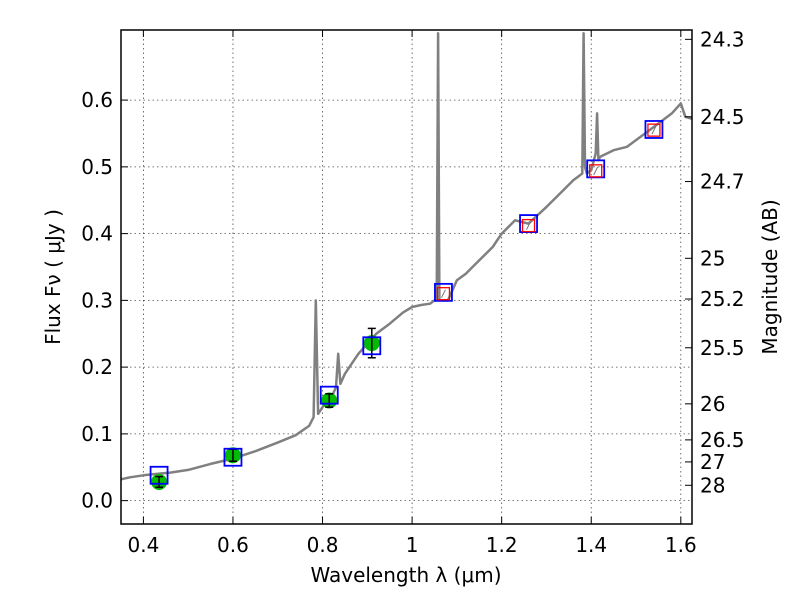  Describe the element at coordinates (405, 575) in the screenshot. I see `x-axis-label: Wavelength λ (μm)` at that location.